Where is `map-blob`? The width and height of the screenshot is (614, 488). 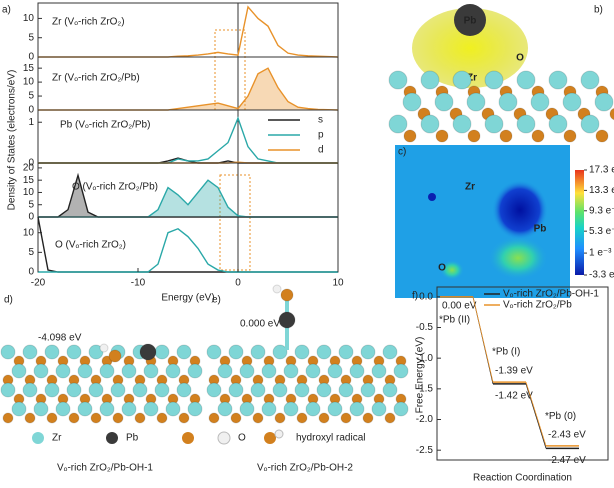 map-blob is located at coordinates (518, 258).